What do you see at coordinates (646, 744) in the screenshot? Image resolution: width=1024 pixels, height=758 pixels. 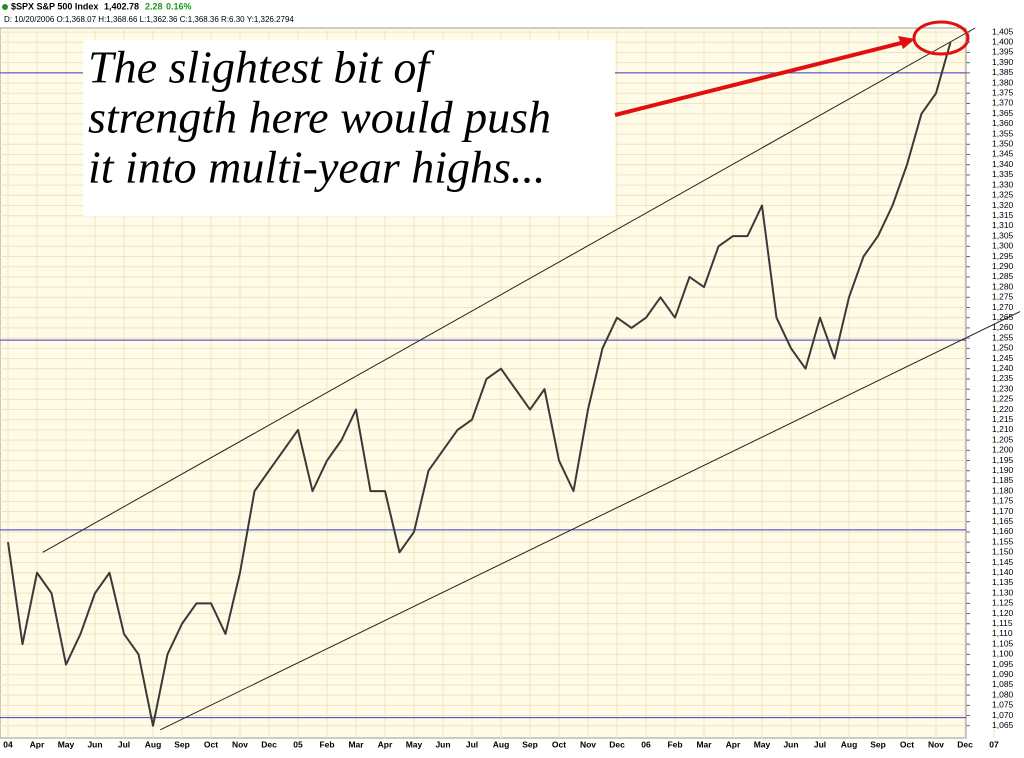 I see `x-tick-label: 06` at bounding box center [646, 744].